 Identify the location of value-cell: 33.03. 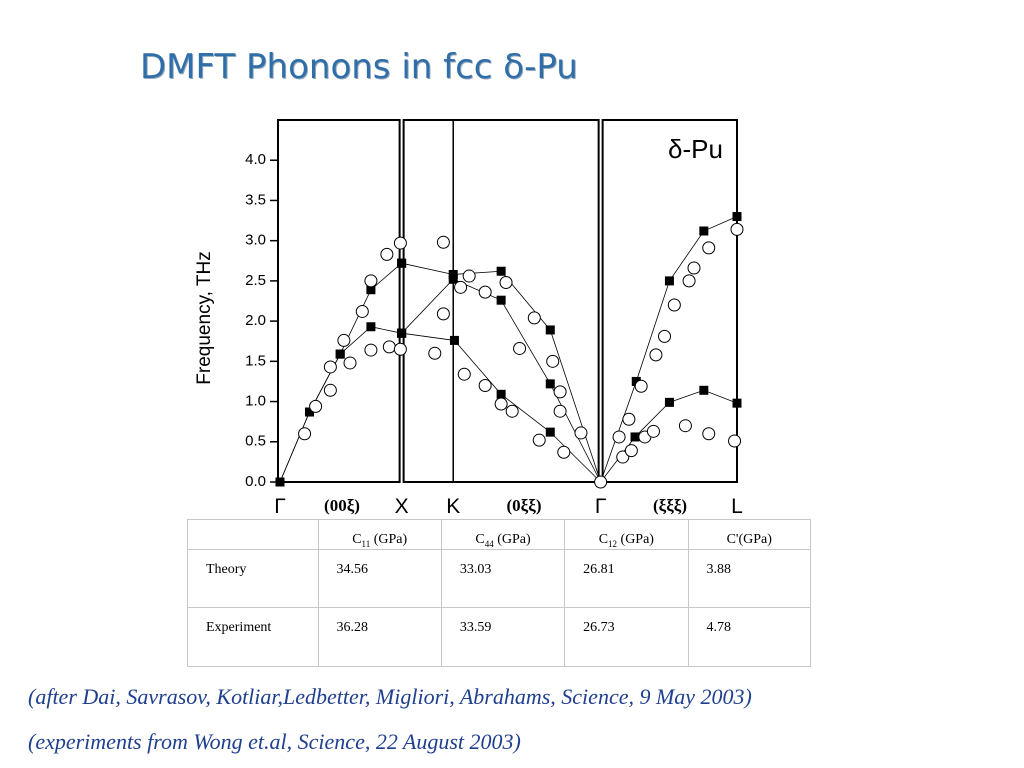
(503, 578).